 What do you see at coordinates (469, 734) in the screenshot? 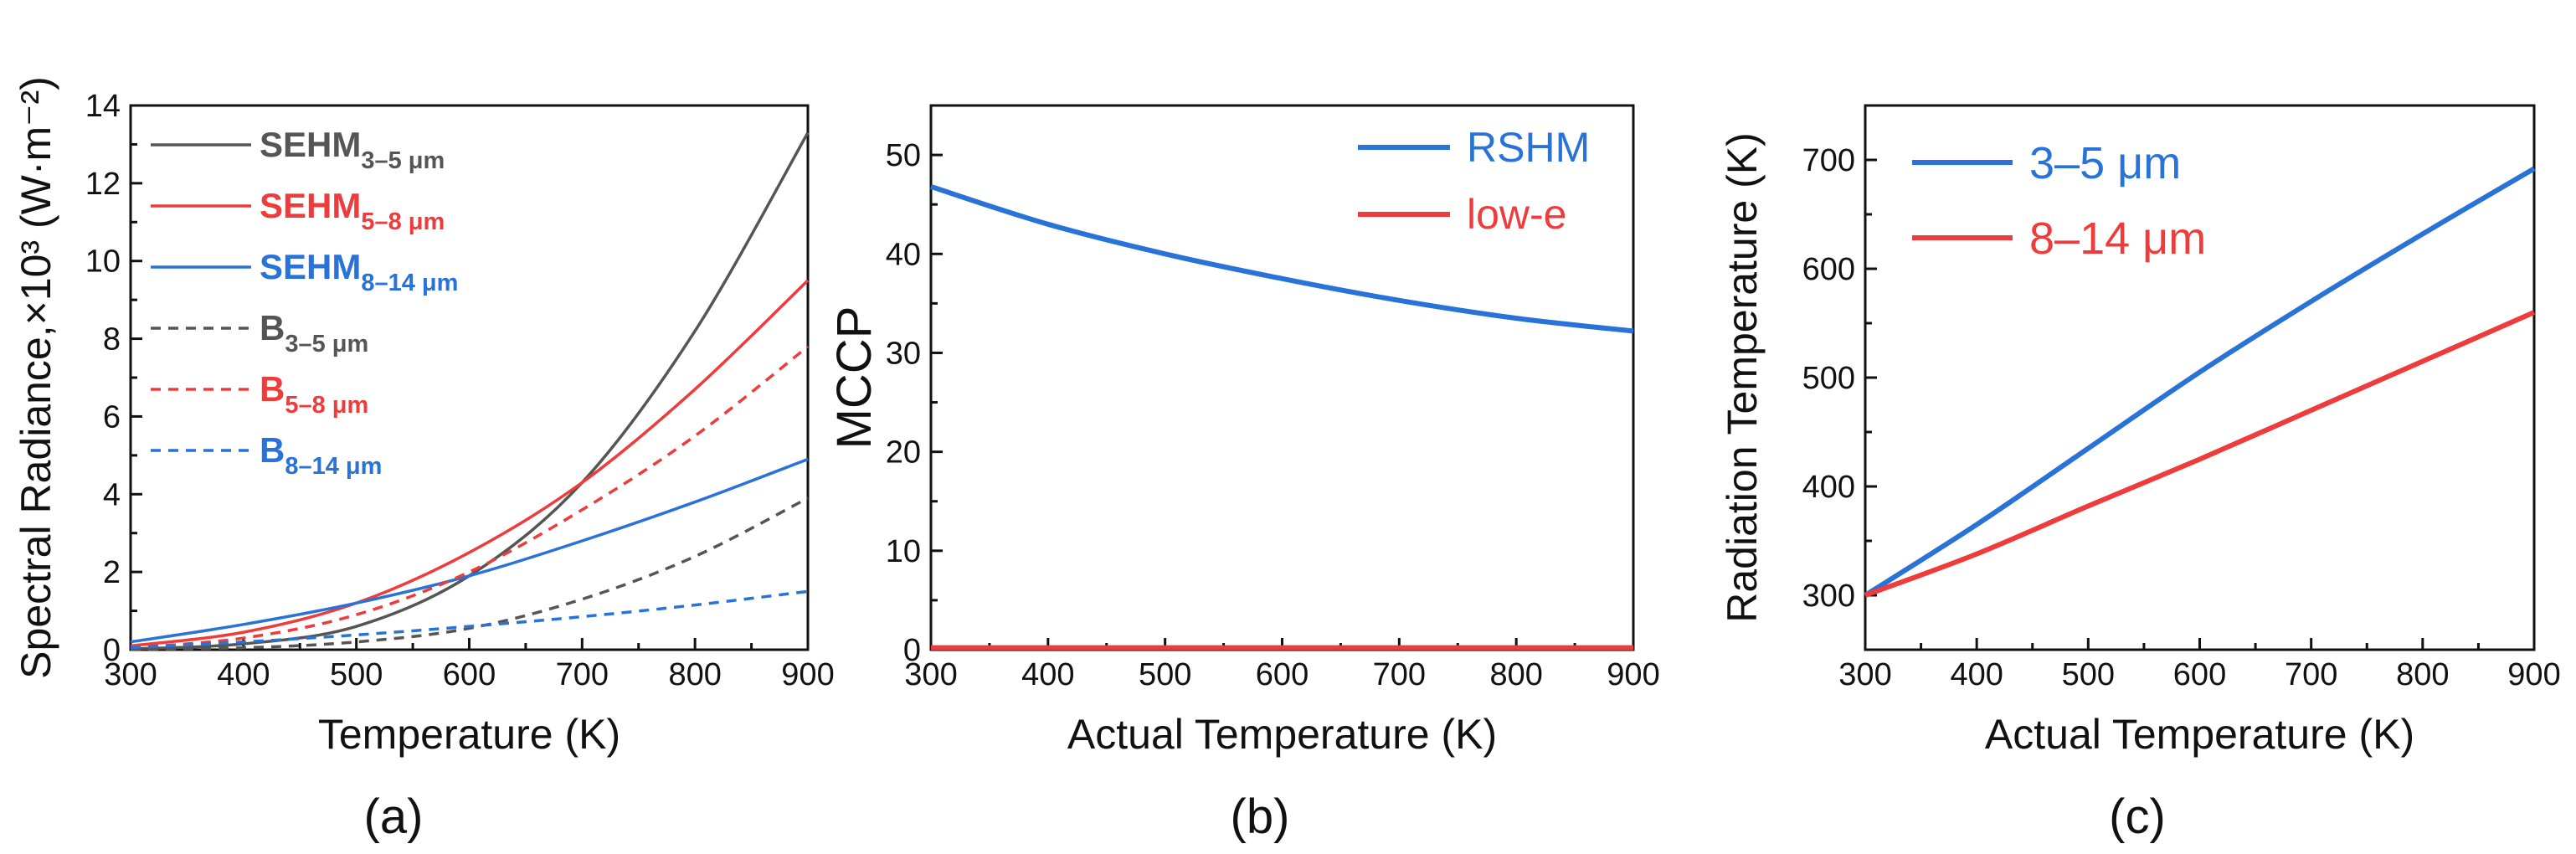
I see `x-axis-label: Temperature (K)` at bounding box center [469, 734].